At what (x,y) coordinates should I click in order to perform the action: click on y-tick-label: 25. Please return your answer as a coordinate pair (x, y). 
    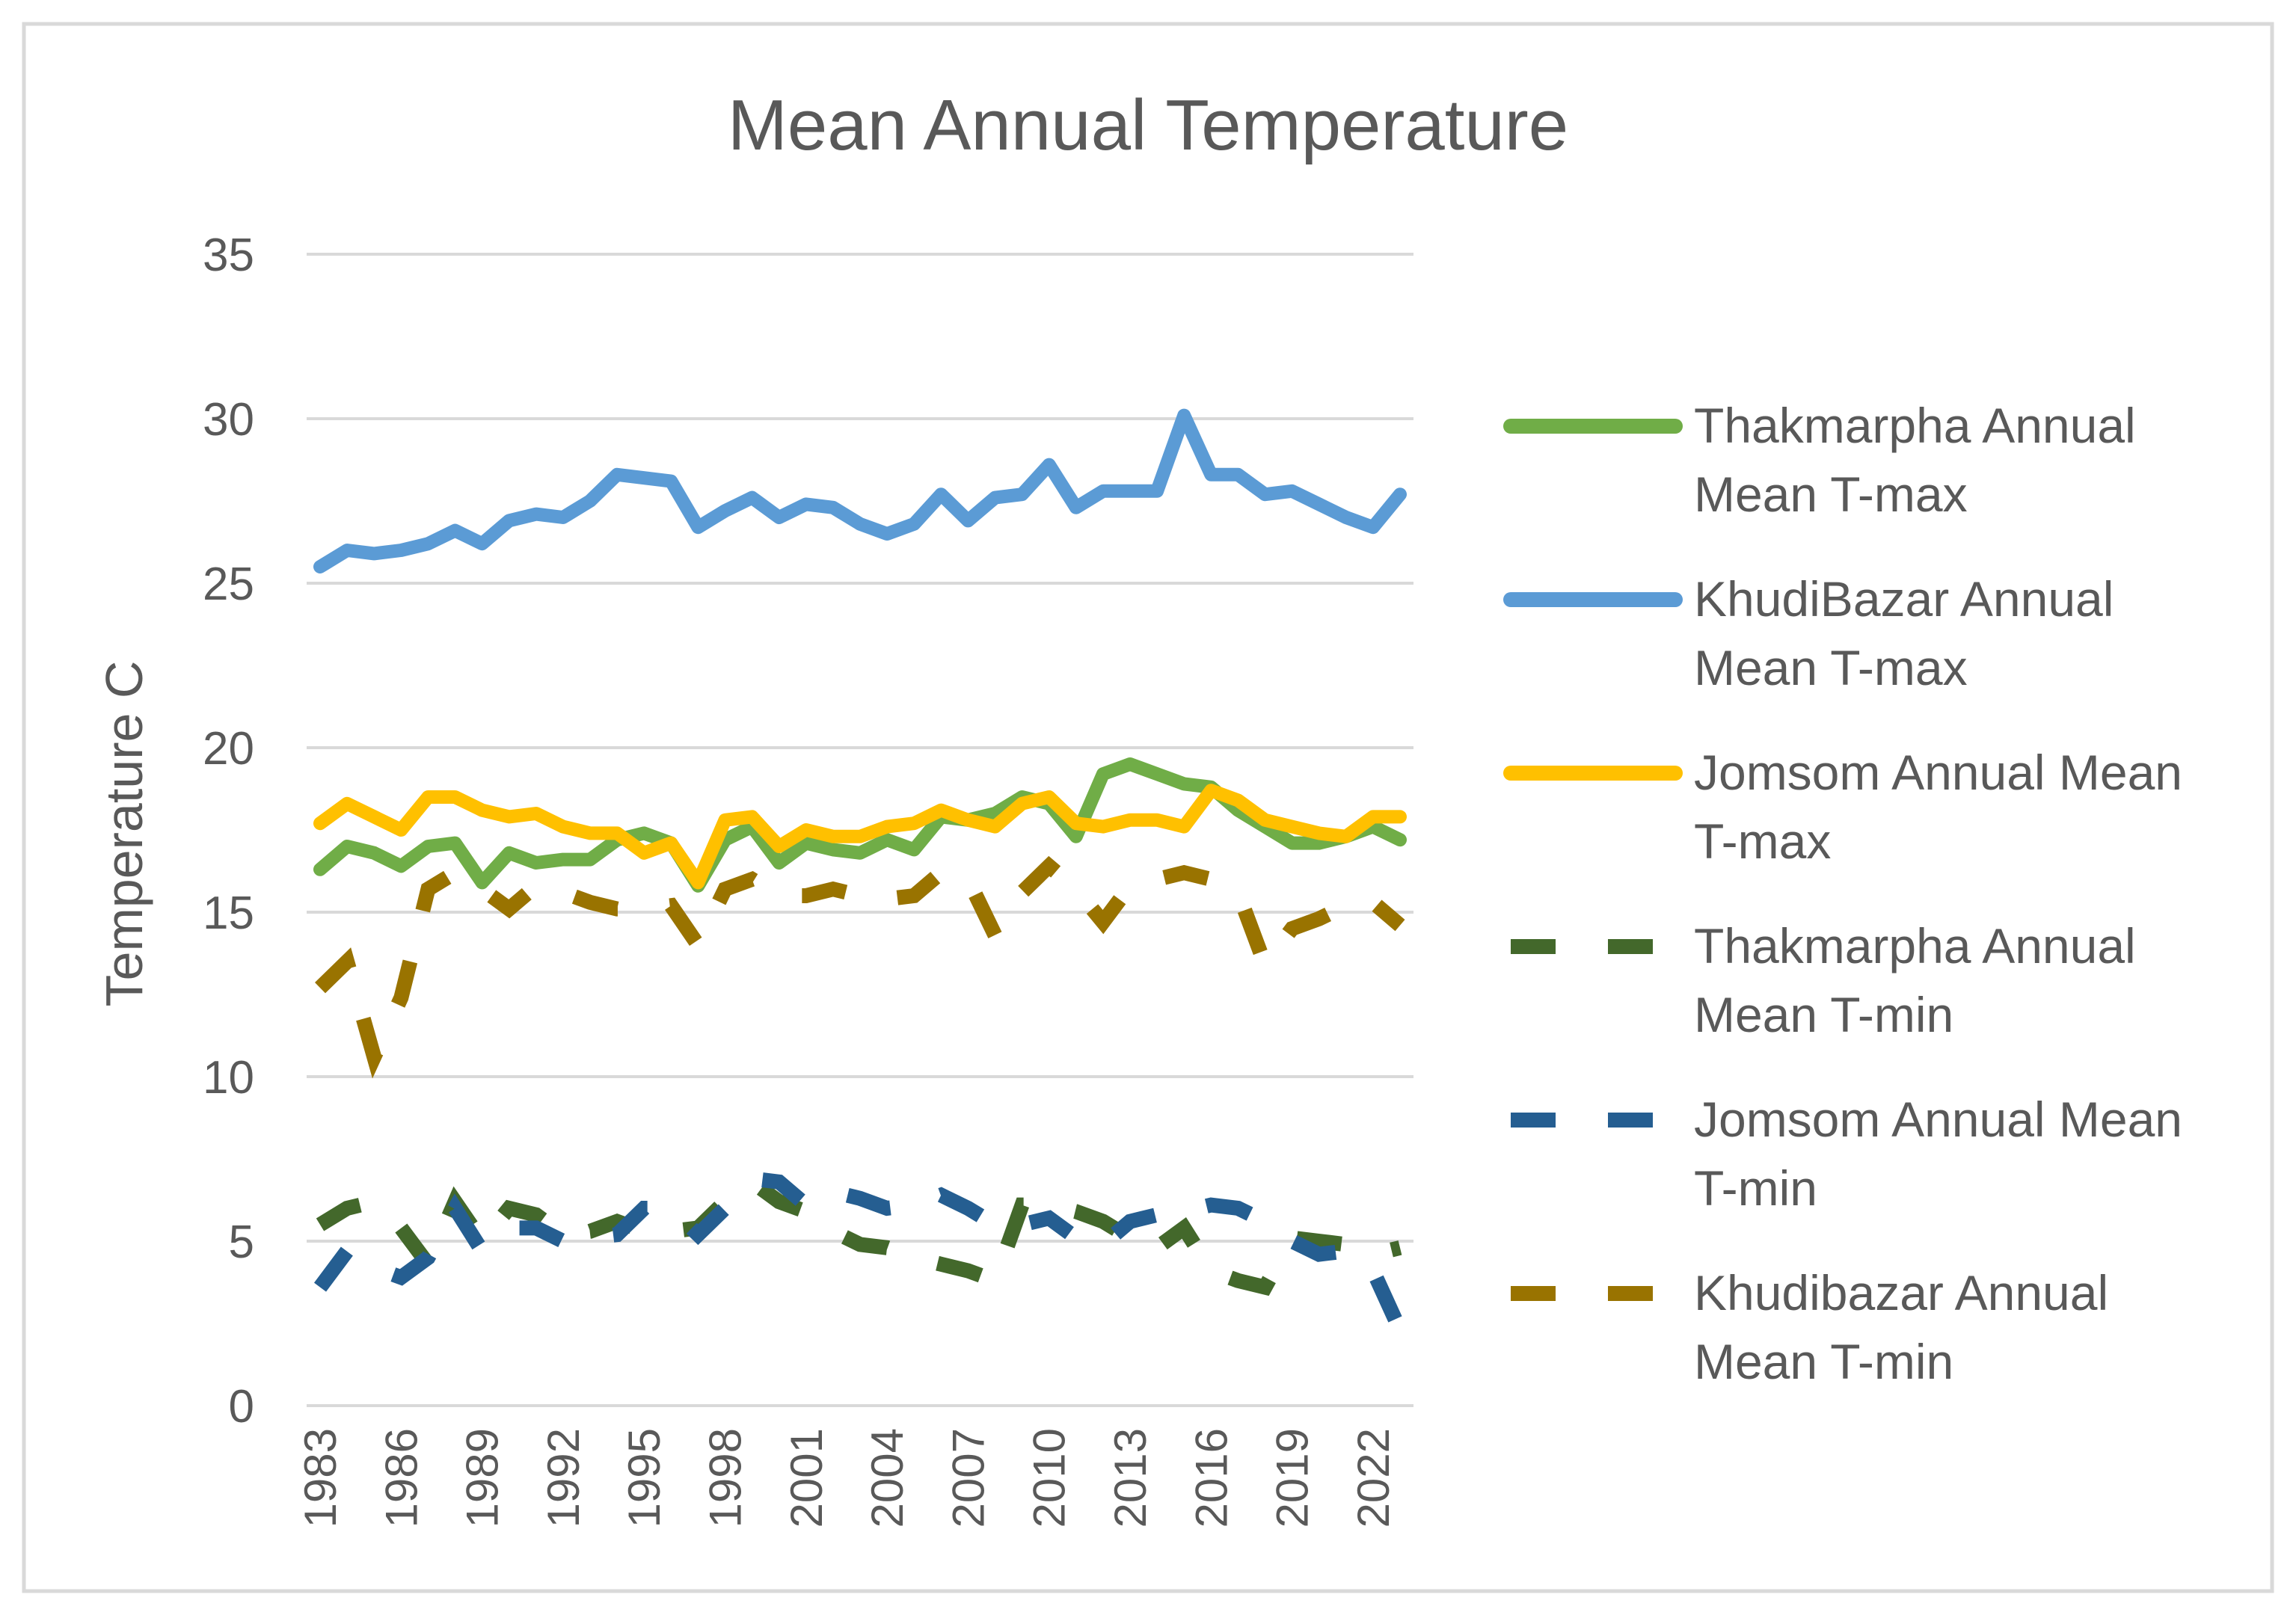
    Looking at the image, I should click on (228, 584).